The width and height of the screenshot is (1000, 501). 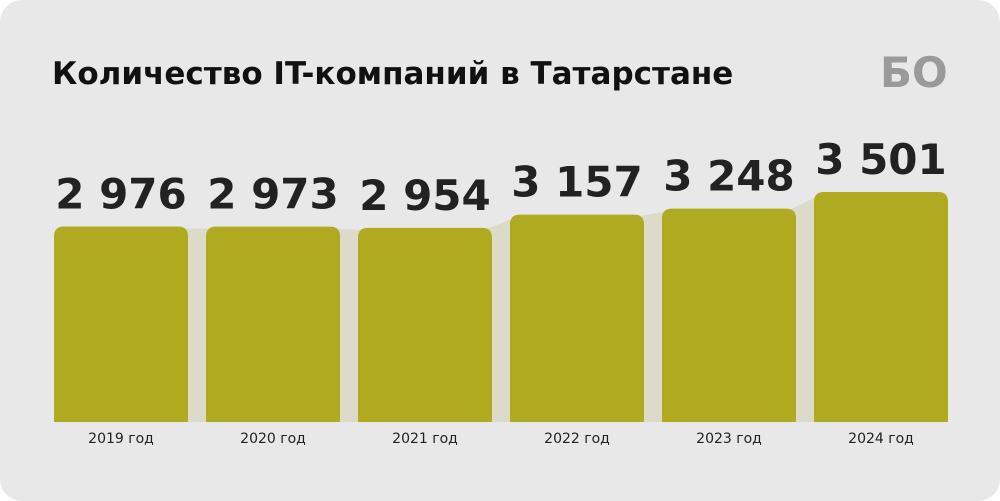 I want to click on chart-title: Количество IT-компаний в Татарстане, so click(x=392, y=74).